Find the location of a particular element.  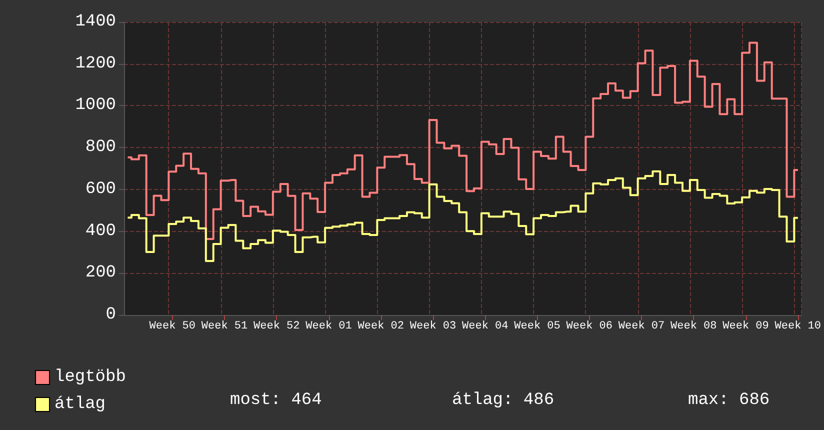

y-tick-label: 200 is located at coordinates (100, 273).